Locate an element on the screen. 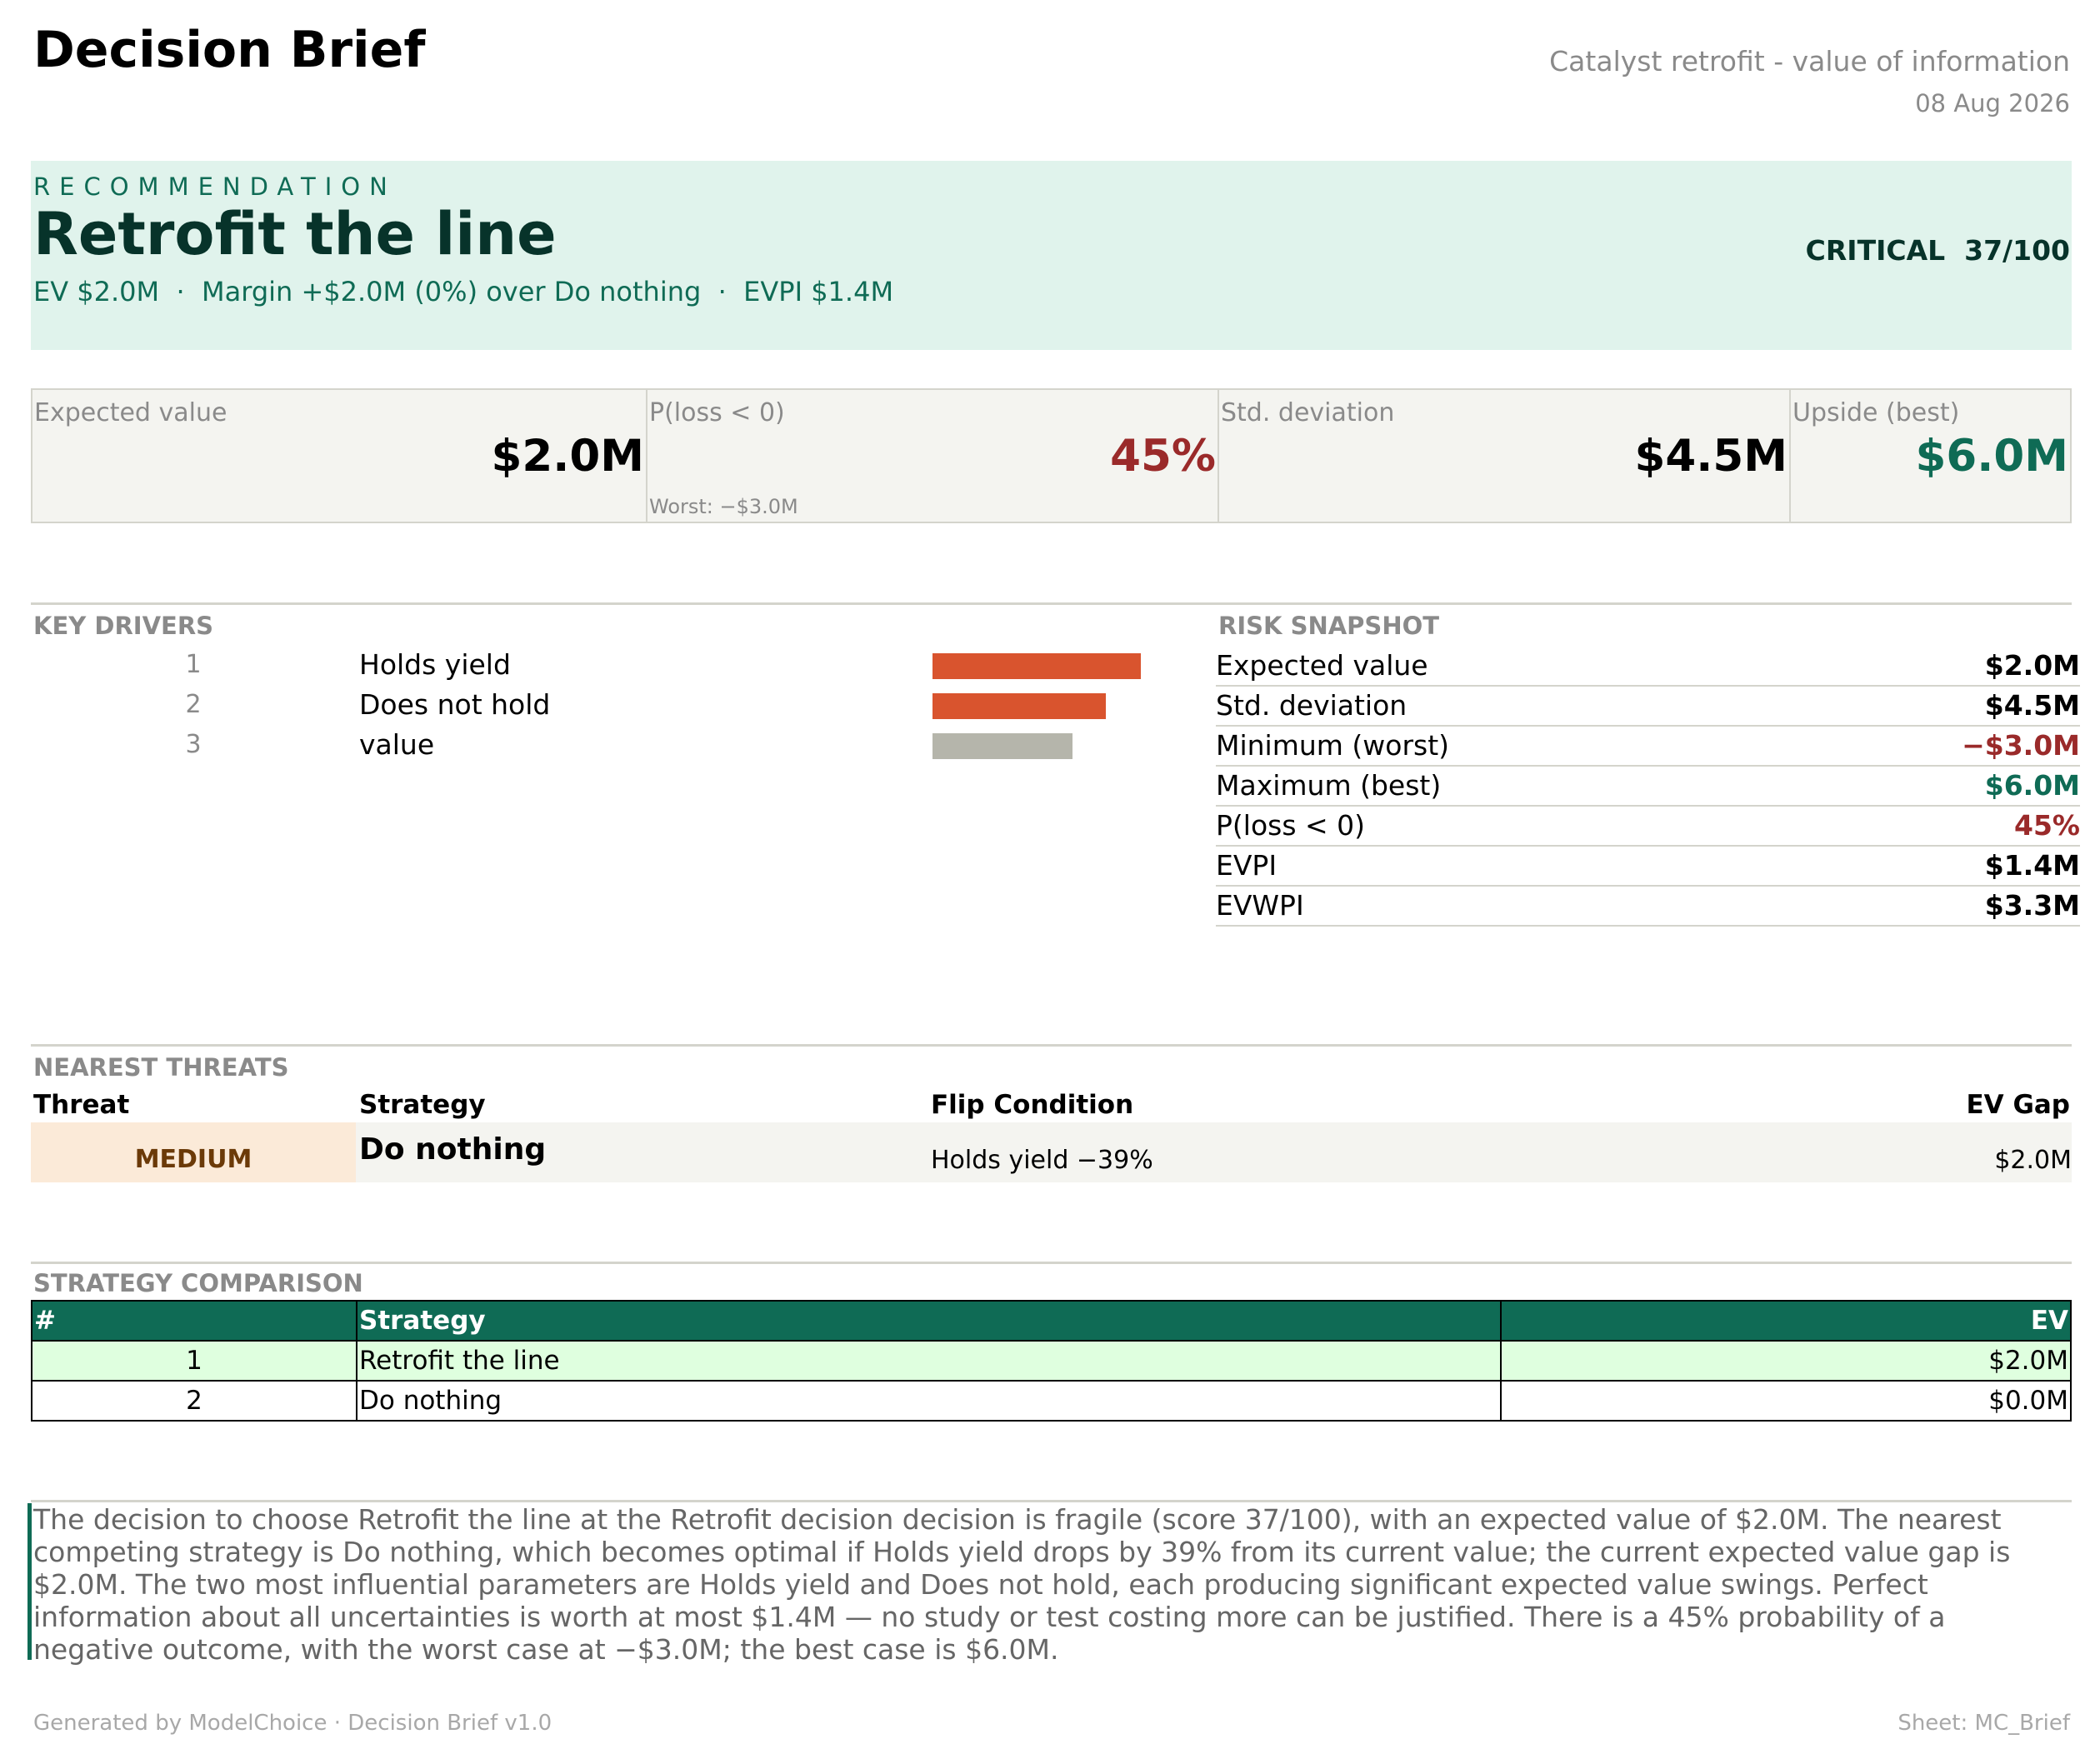  kpi-value: $2.0M is located at coordinates (567, 457).